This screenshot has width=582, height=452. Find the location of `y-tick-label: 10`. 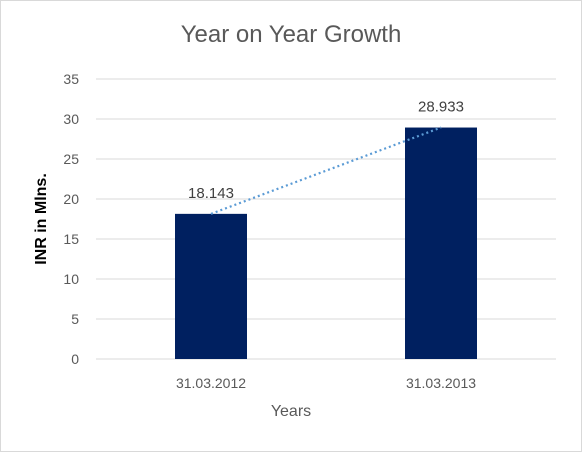

y-tick-label: 10 is located at coordinates (71, 279).